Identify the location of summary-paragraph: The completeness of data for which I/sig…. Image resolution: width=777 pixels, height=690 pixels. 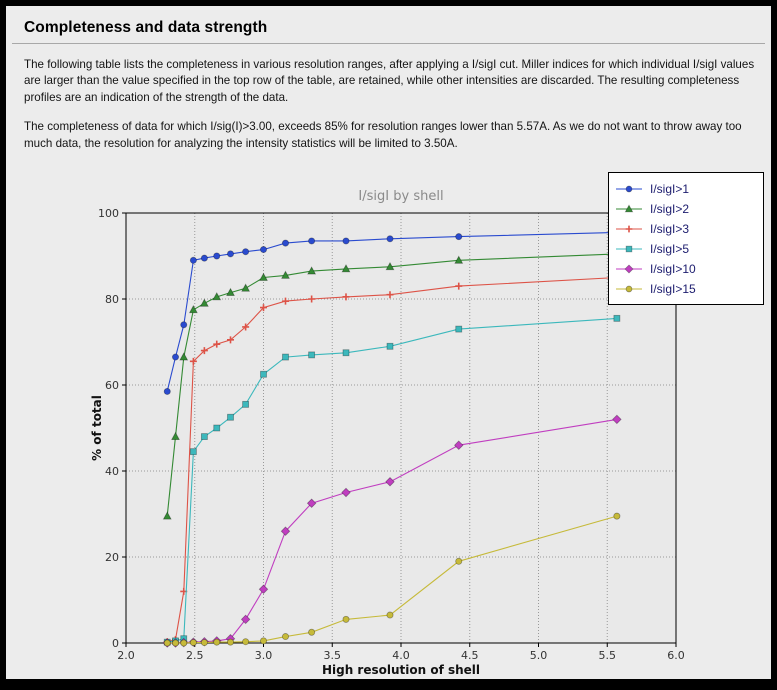
(383, 135).